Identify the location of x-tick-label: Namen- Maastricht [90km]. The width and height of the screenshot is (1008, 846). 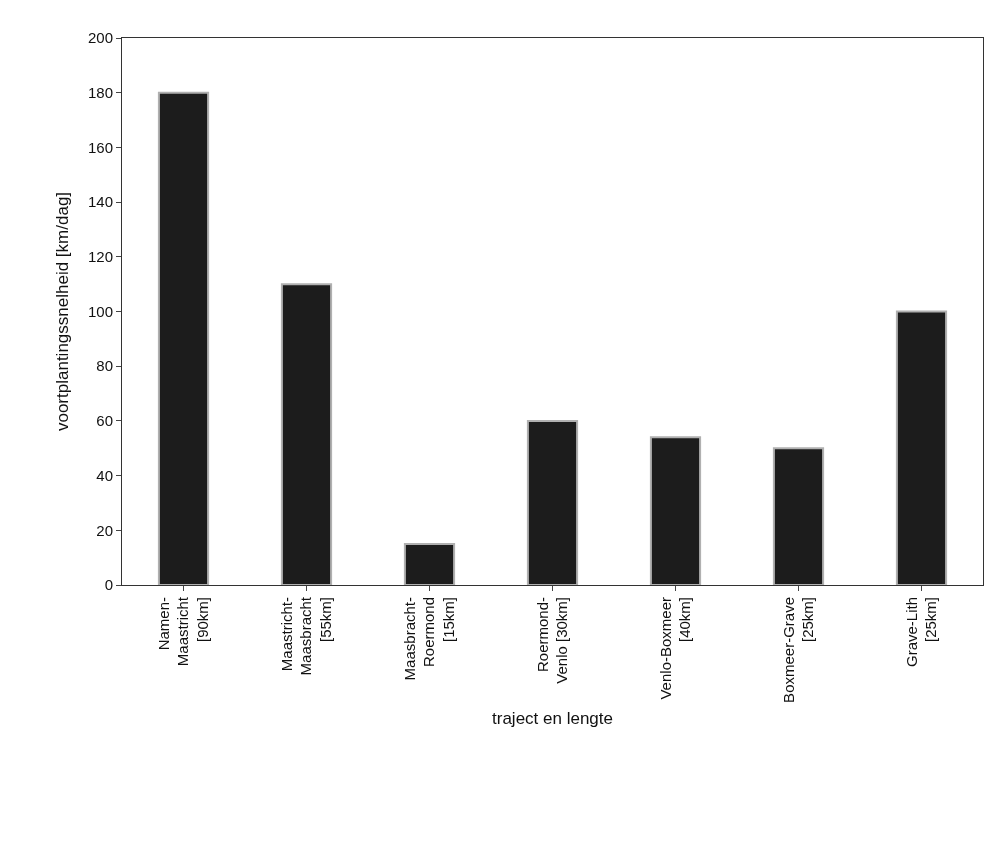
(182, 631).